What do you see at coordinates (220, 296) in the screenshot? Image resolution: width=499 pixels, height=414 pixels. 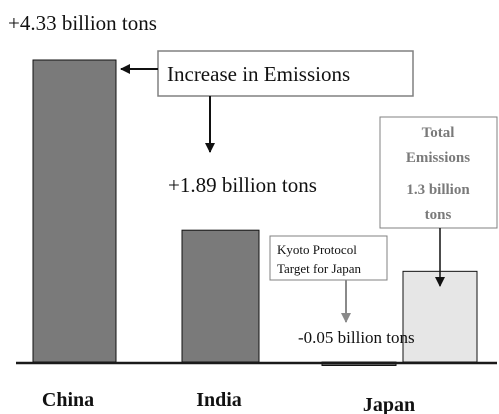 I see `bar-india` at bounding box center [220, 296].